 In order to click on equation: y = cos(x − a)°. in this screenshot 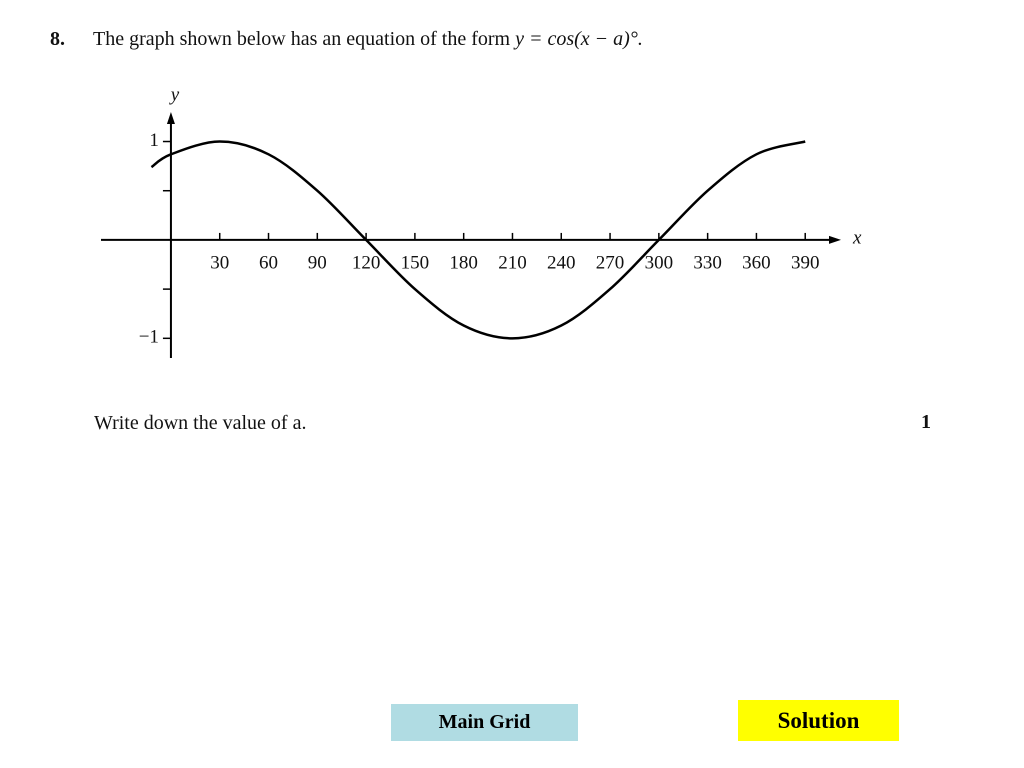, I will do `click(579, 39)`.